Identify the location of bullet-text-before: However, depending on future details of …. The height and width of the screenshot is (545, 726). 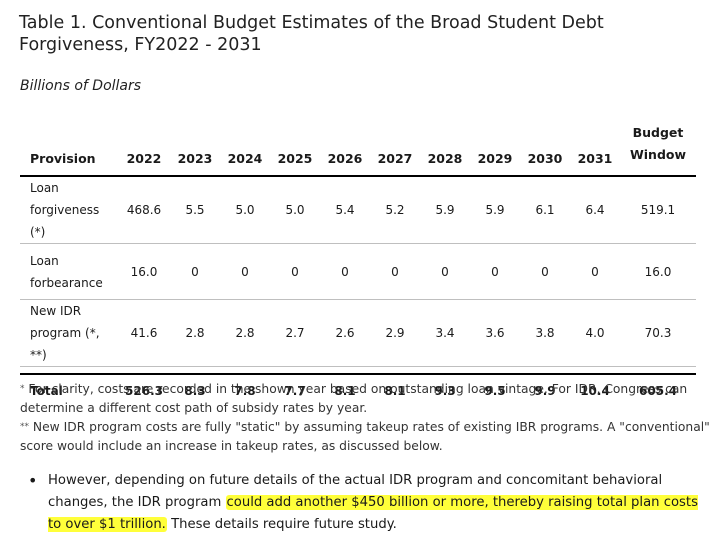
(355, 491).